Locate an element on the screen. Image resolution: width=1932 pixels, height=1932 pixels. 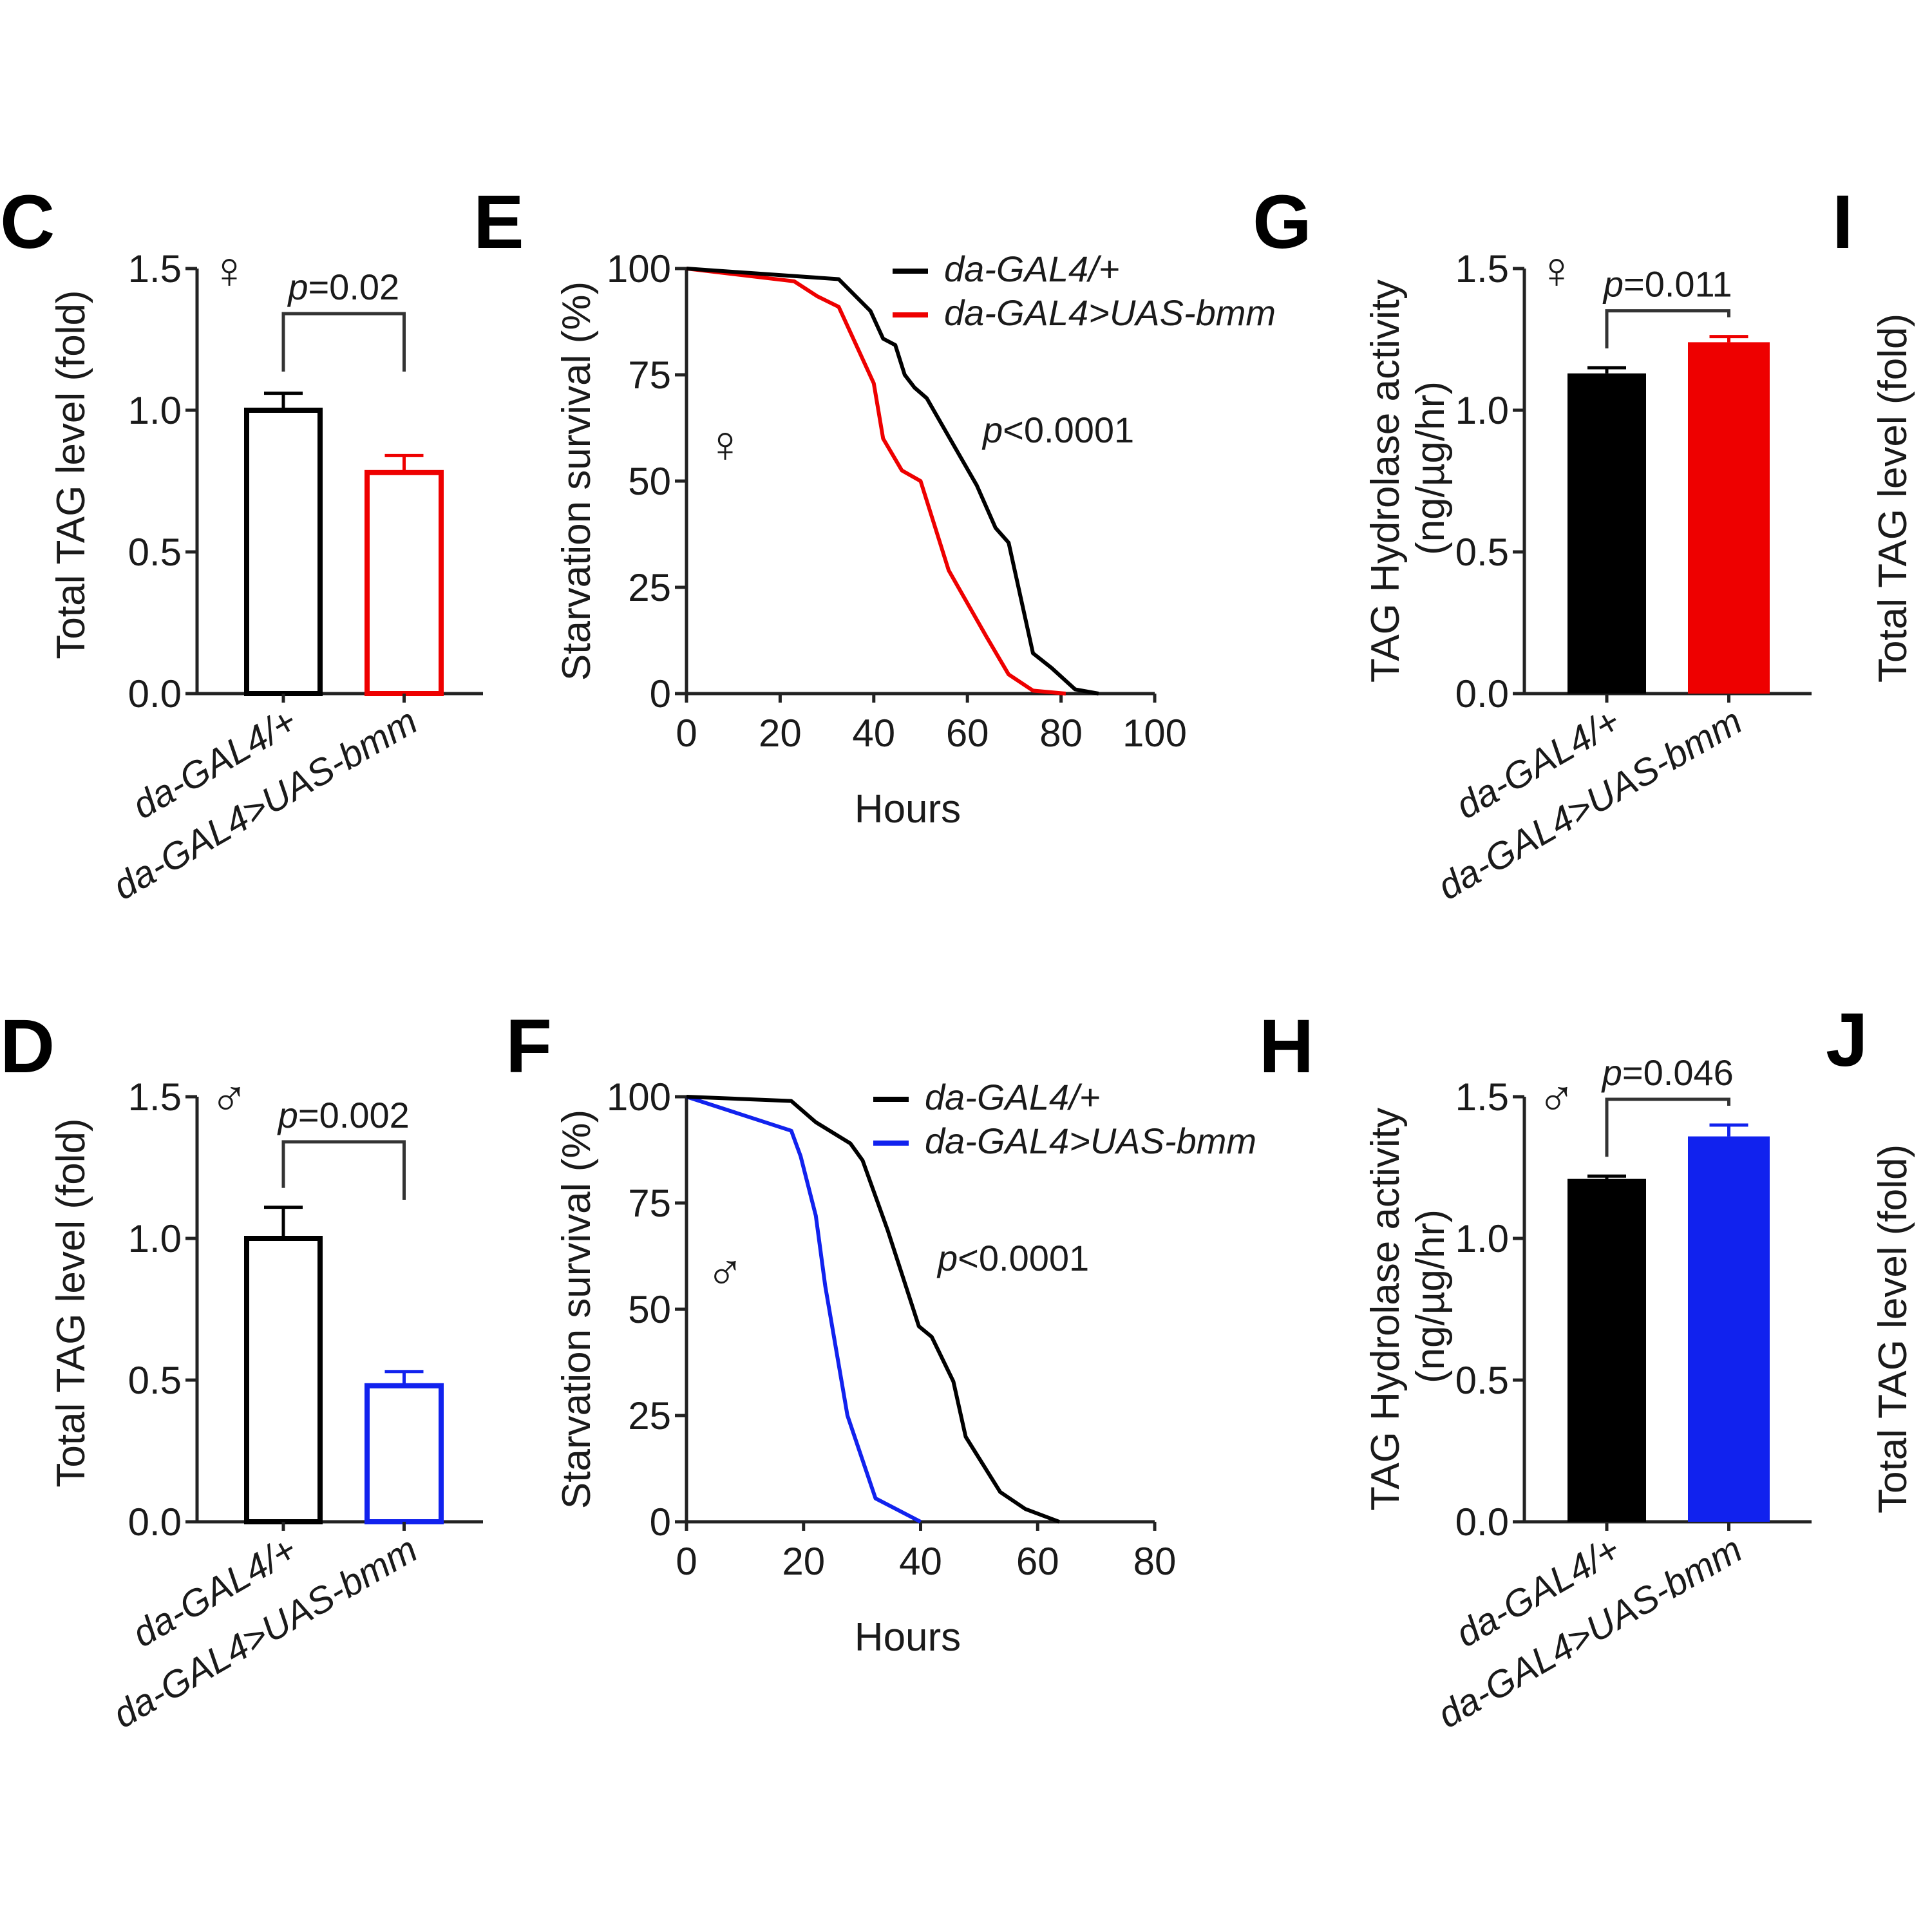
panel-letter-c: C is located at coordinates (28, 223).